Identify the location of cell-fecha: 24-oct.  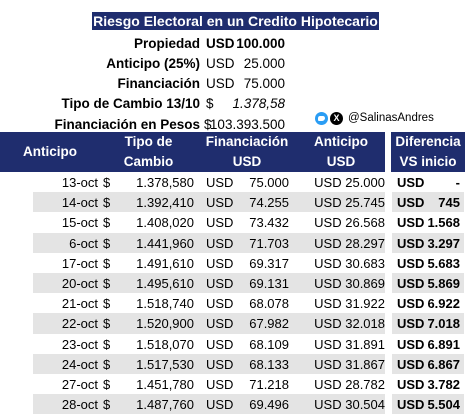
(79, 364).